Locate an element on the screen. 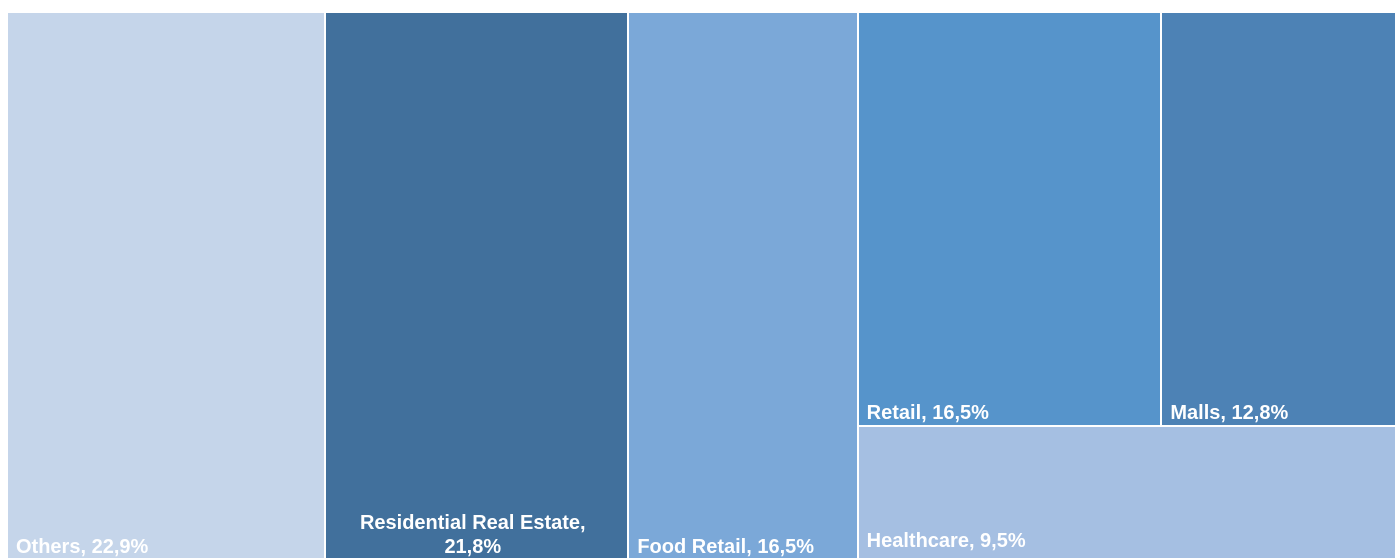 This screenshot has height=558, width=1395. cell-label: Malls, 12,8% is located at coordinates (1229, 412).